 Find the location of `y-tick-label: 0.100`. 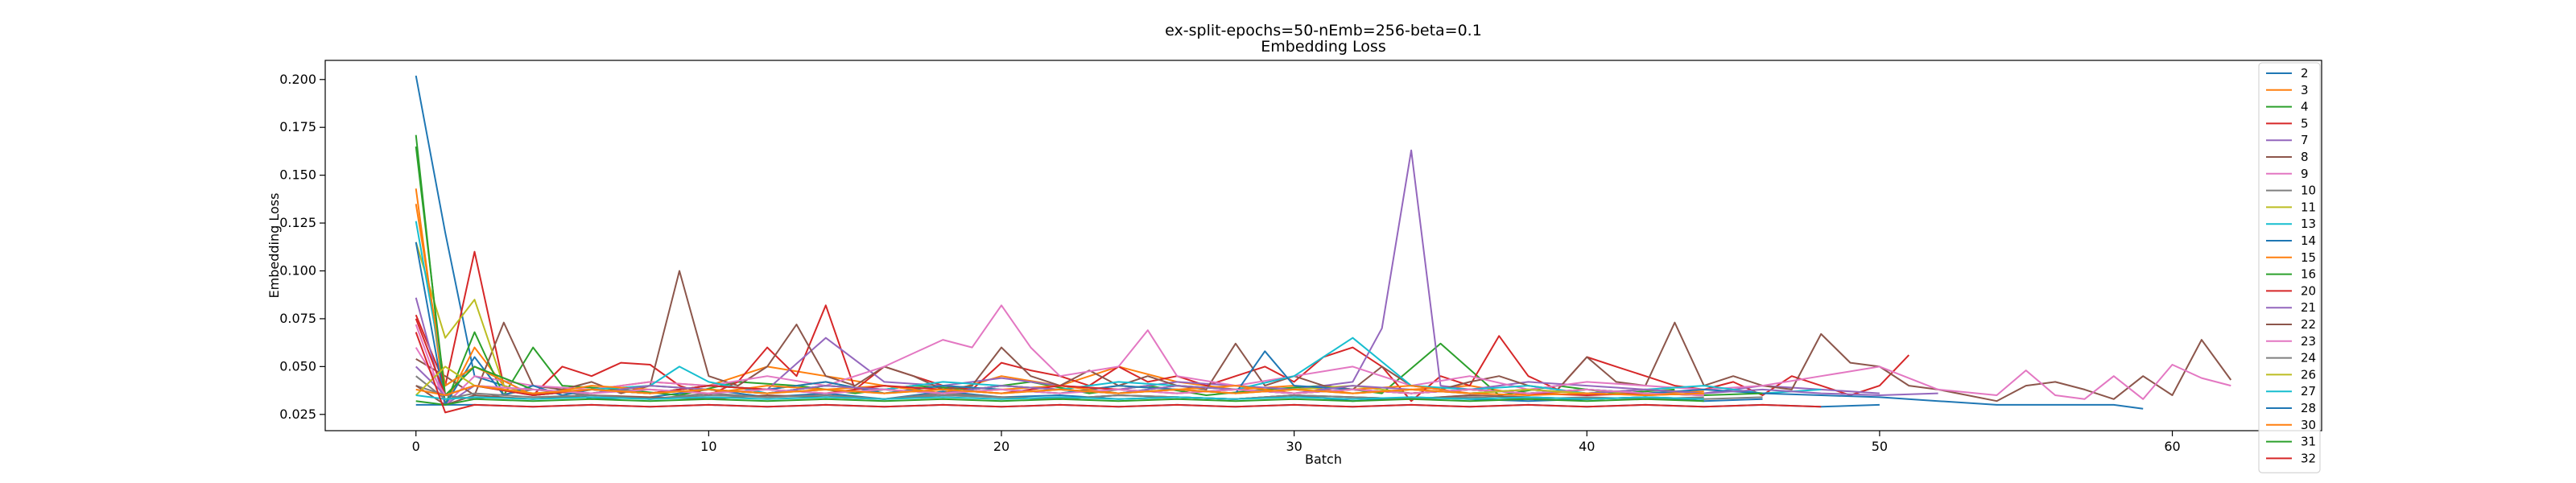

y-tick-label: 0.100 is located at coordinates (297, 270).